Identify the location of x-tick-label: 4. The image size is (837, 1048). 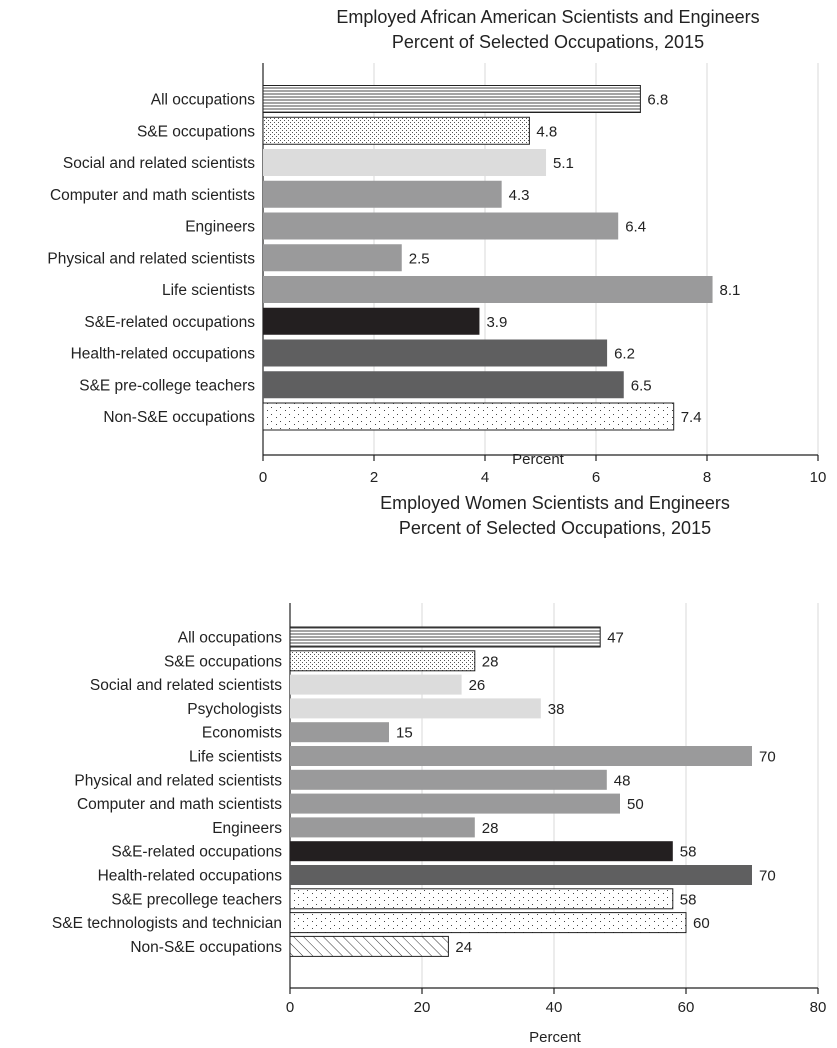
(485, 477).